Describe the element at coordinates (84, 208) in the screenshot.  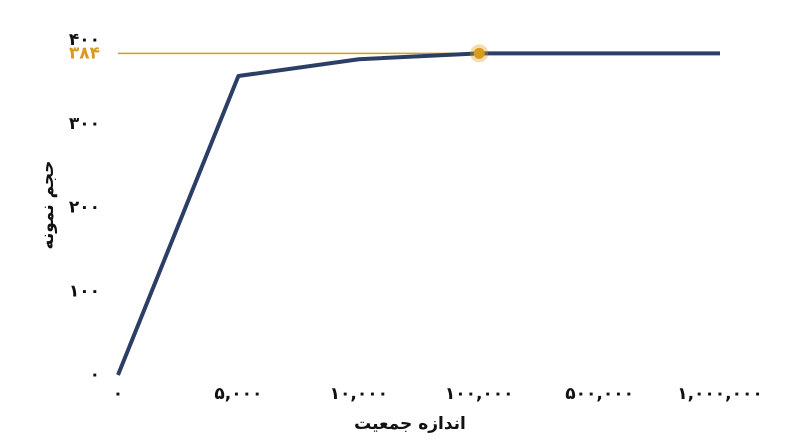
I see `y-tick-label: ۲۰۰` at that location.